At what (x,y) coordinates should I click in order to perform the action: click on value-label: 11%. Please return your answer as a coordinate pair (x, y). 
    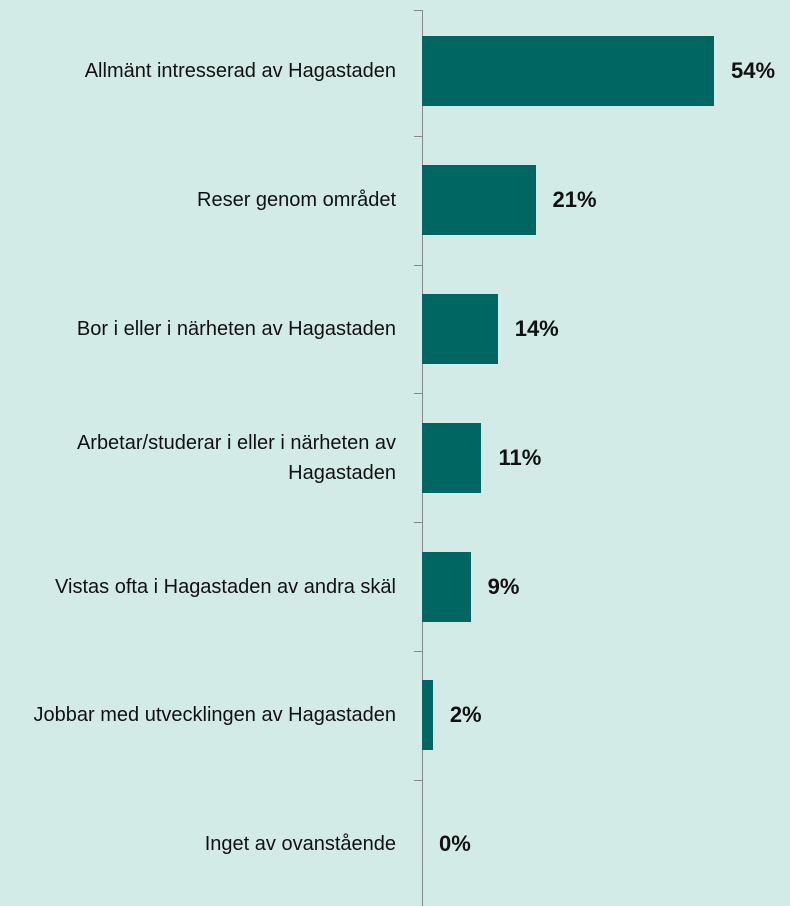
    Looking at the image, I should click on (520, 457).